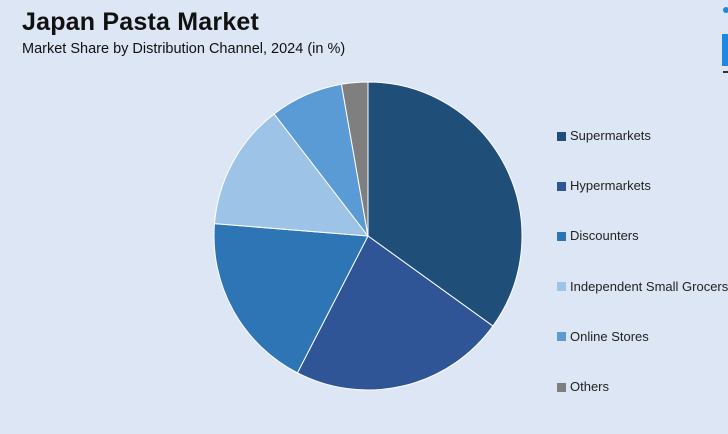 The image size is (728, 434). What do you see at coordinates (610, 186) in the screenshot?
I see `legend-label: Hypermarkets` at bounding box center [610, 186].